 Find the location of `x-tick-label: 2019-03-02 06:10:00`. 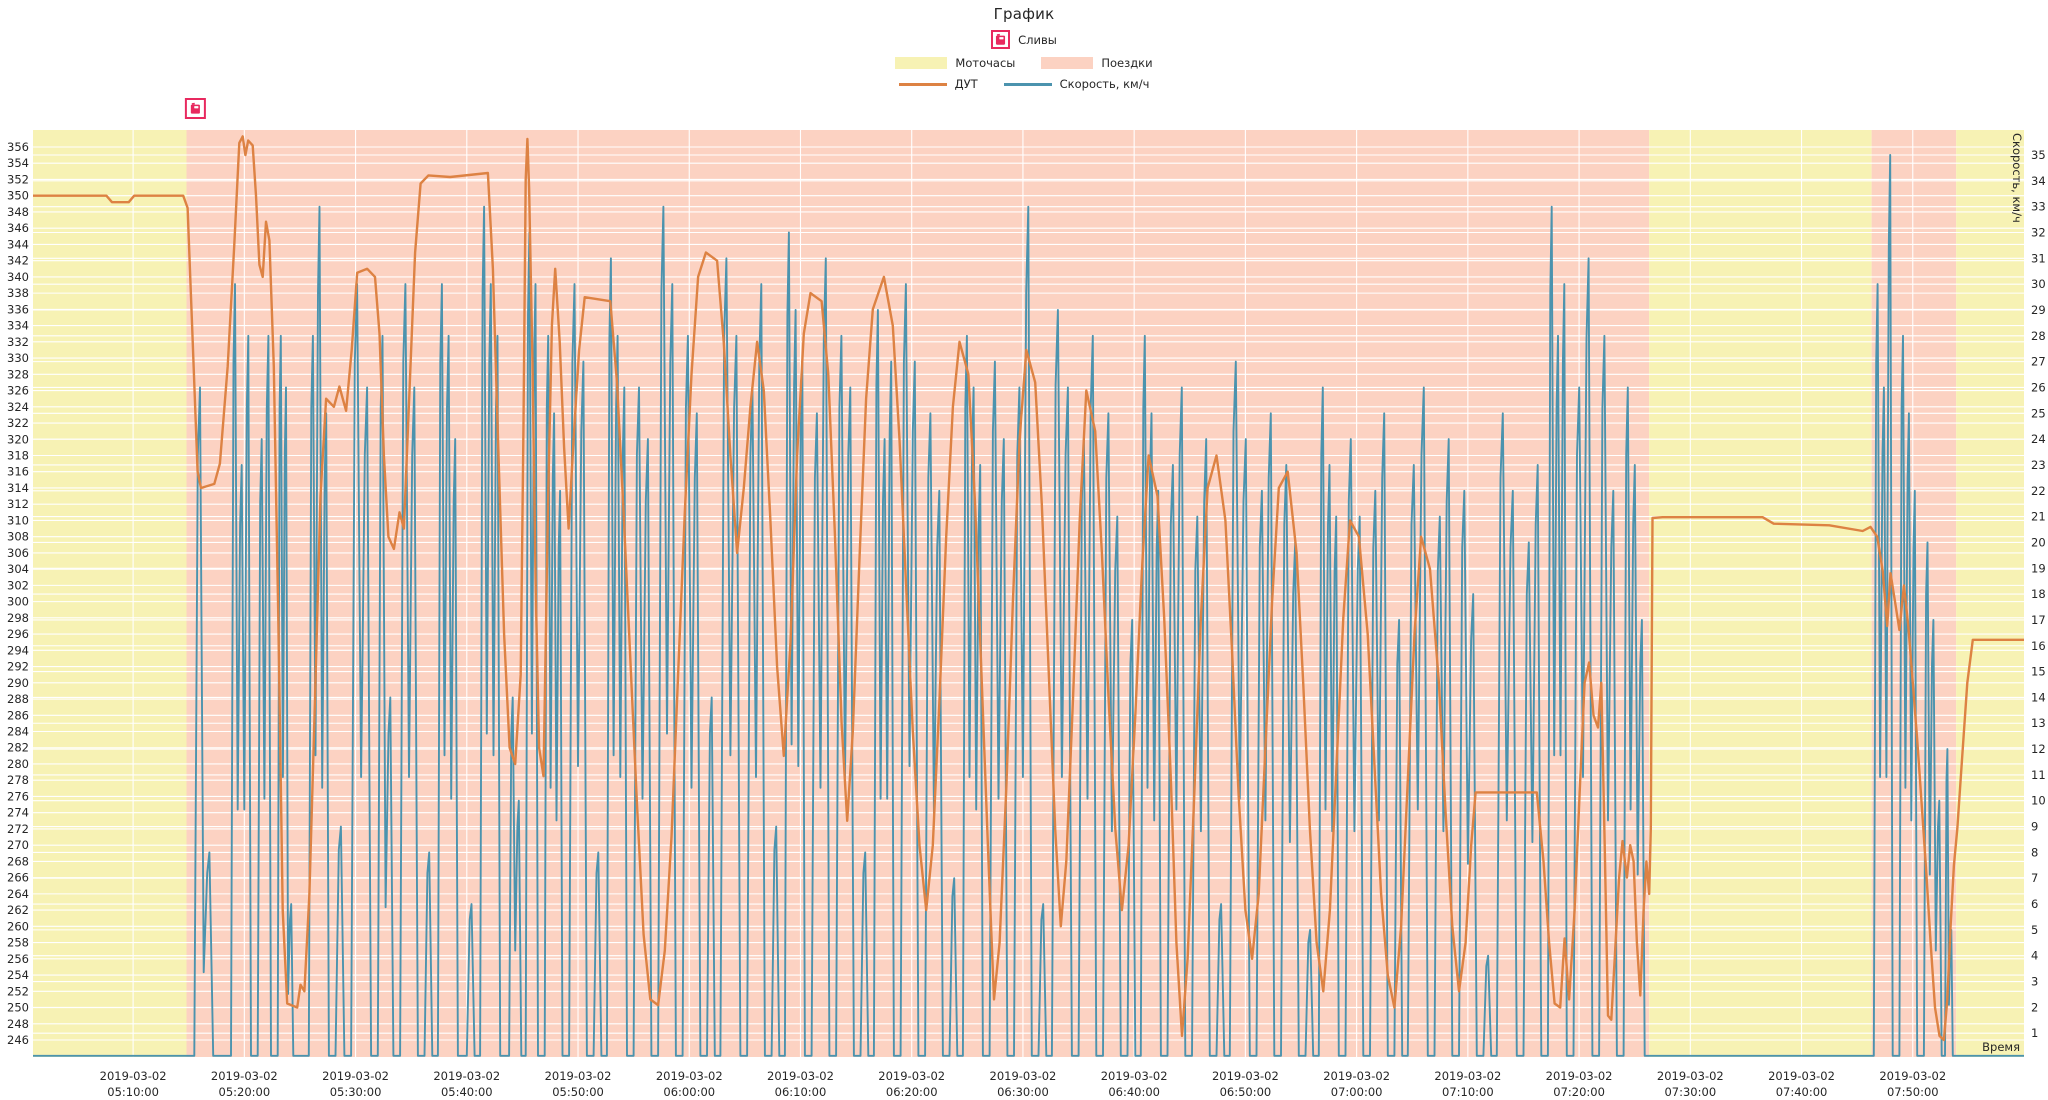

x-tick-label: 2019-03-02 06:10:00 is located at coordinates (800, 1084).